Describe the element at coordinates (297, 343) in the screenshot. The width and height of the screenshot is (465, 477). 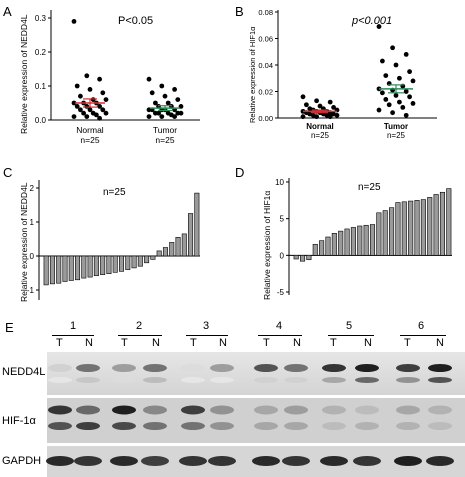
I see `lane-4-n: N` at that location.